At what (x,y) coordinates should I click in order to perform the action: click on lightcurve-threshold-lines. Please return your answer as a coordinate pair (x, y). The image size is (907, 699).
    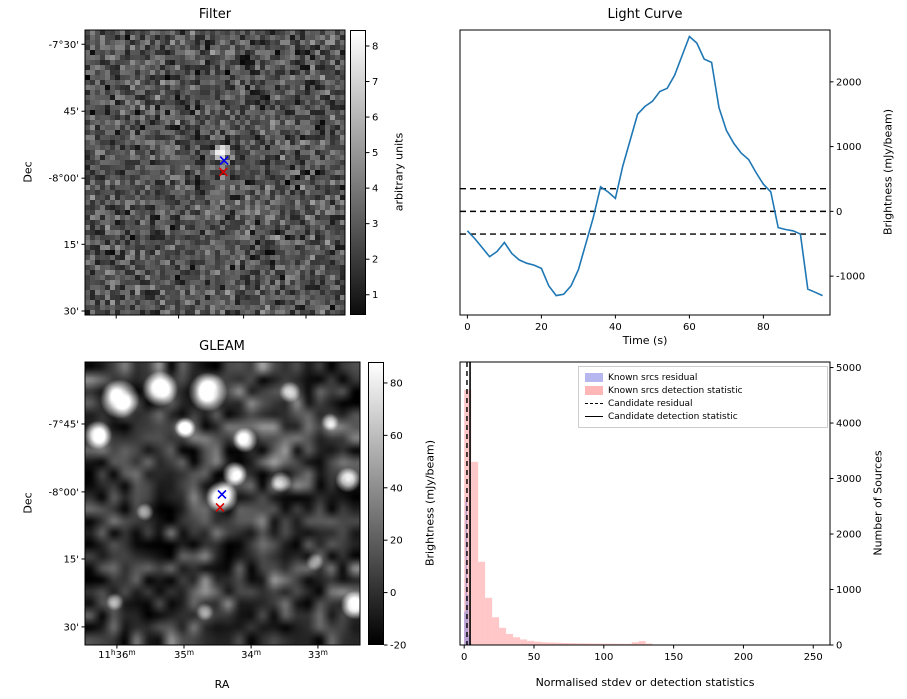
    Looking at the image, I should click on (645, 211).